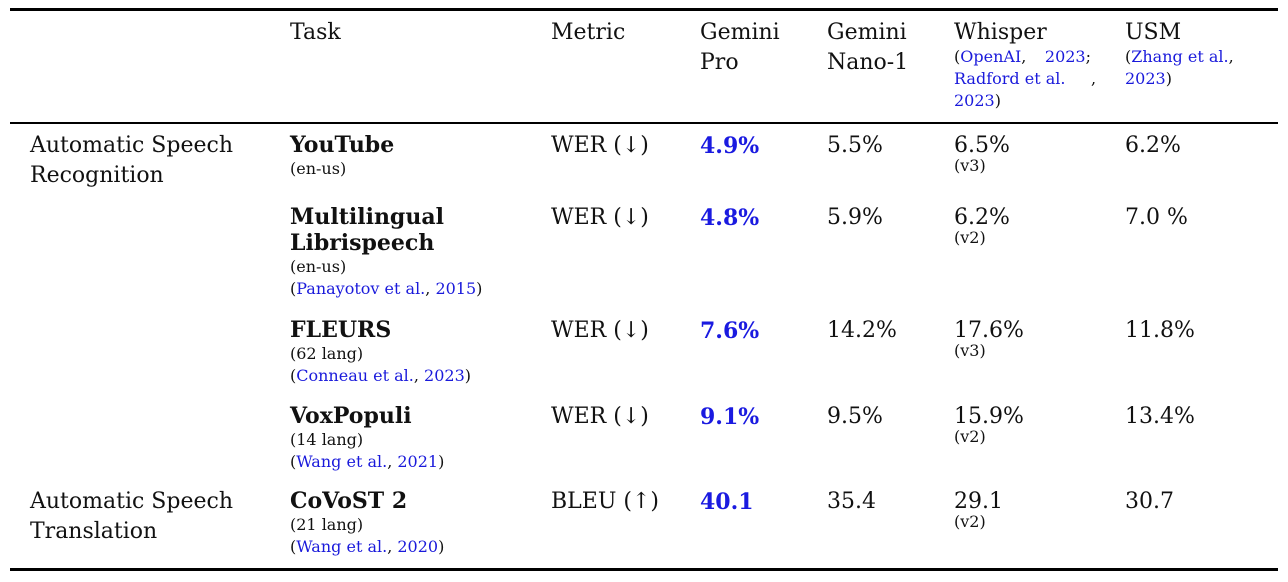  I want to click on gemini-pro-value: 40.1, so click(727, 502).